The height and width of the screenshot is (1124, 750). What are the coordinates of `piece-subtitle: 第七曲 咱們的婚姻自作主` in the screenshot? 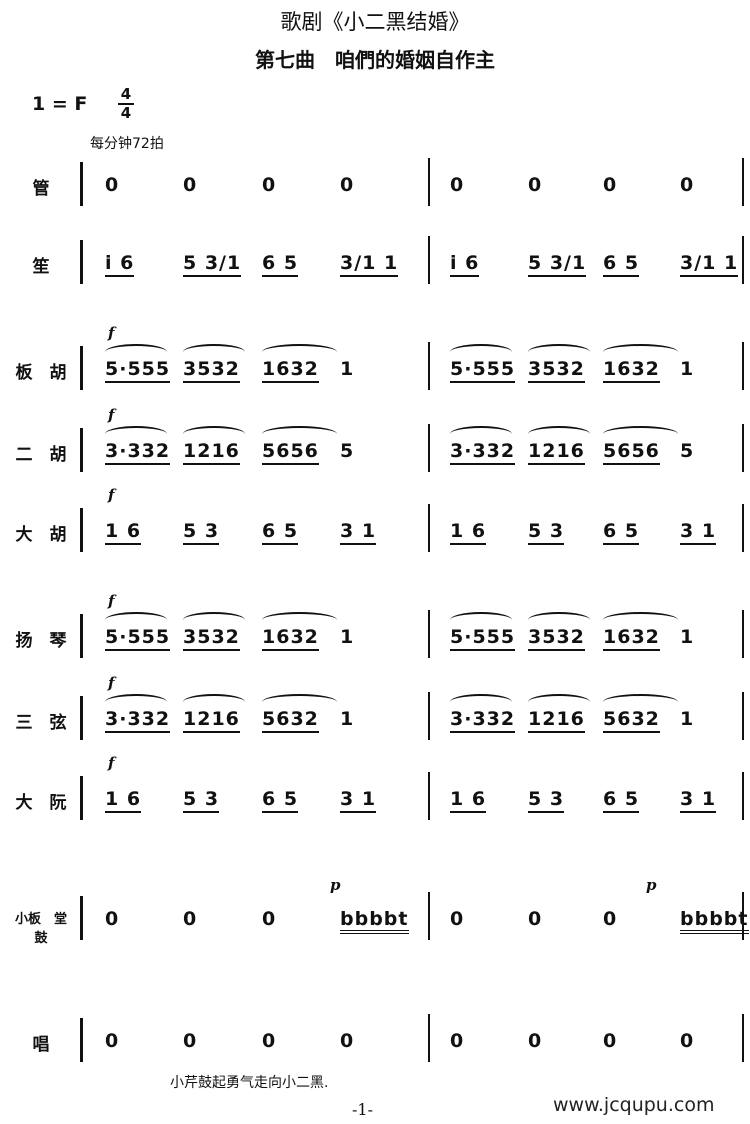 It's located at (375, 60).